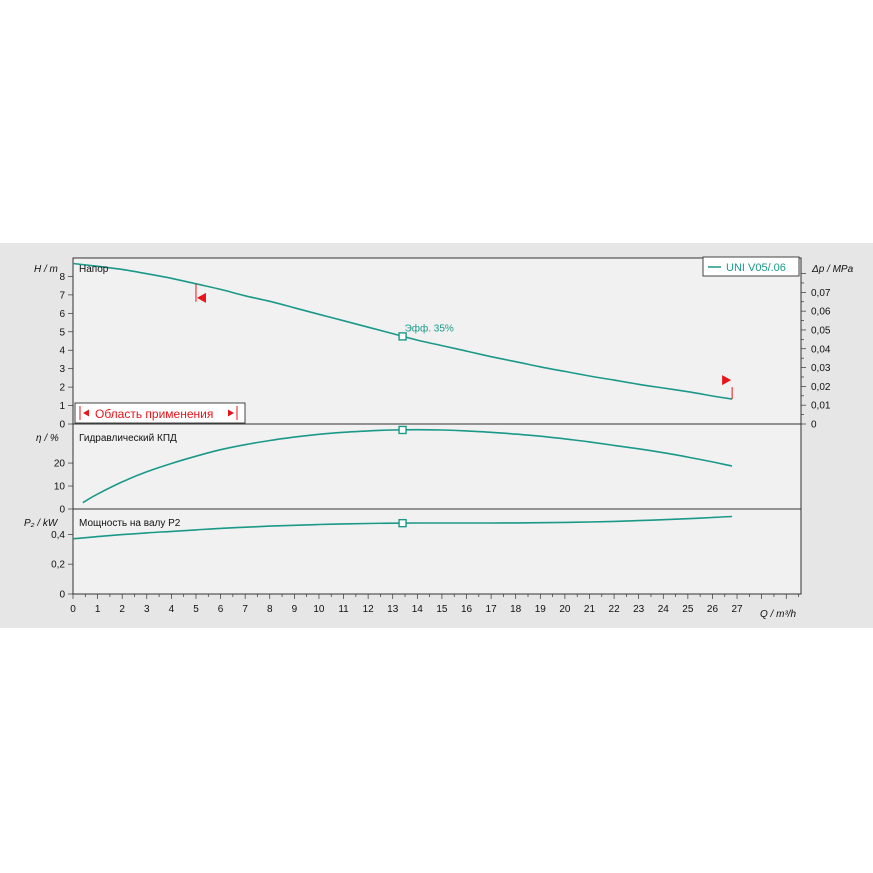 This screenshot has height=873, width=873. I want to click on x-tick-label: 22, so click(615, 609).